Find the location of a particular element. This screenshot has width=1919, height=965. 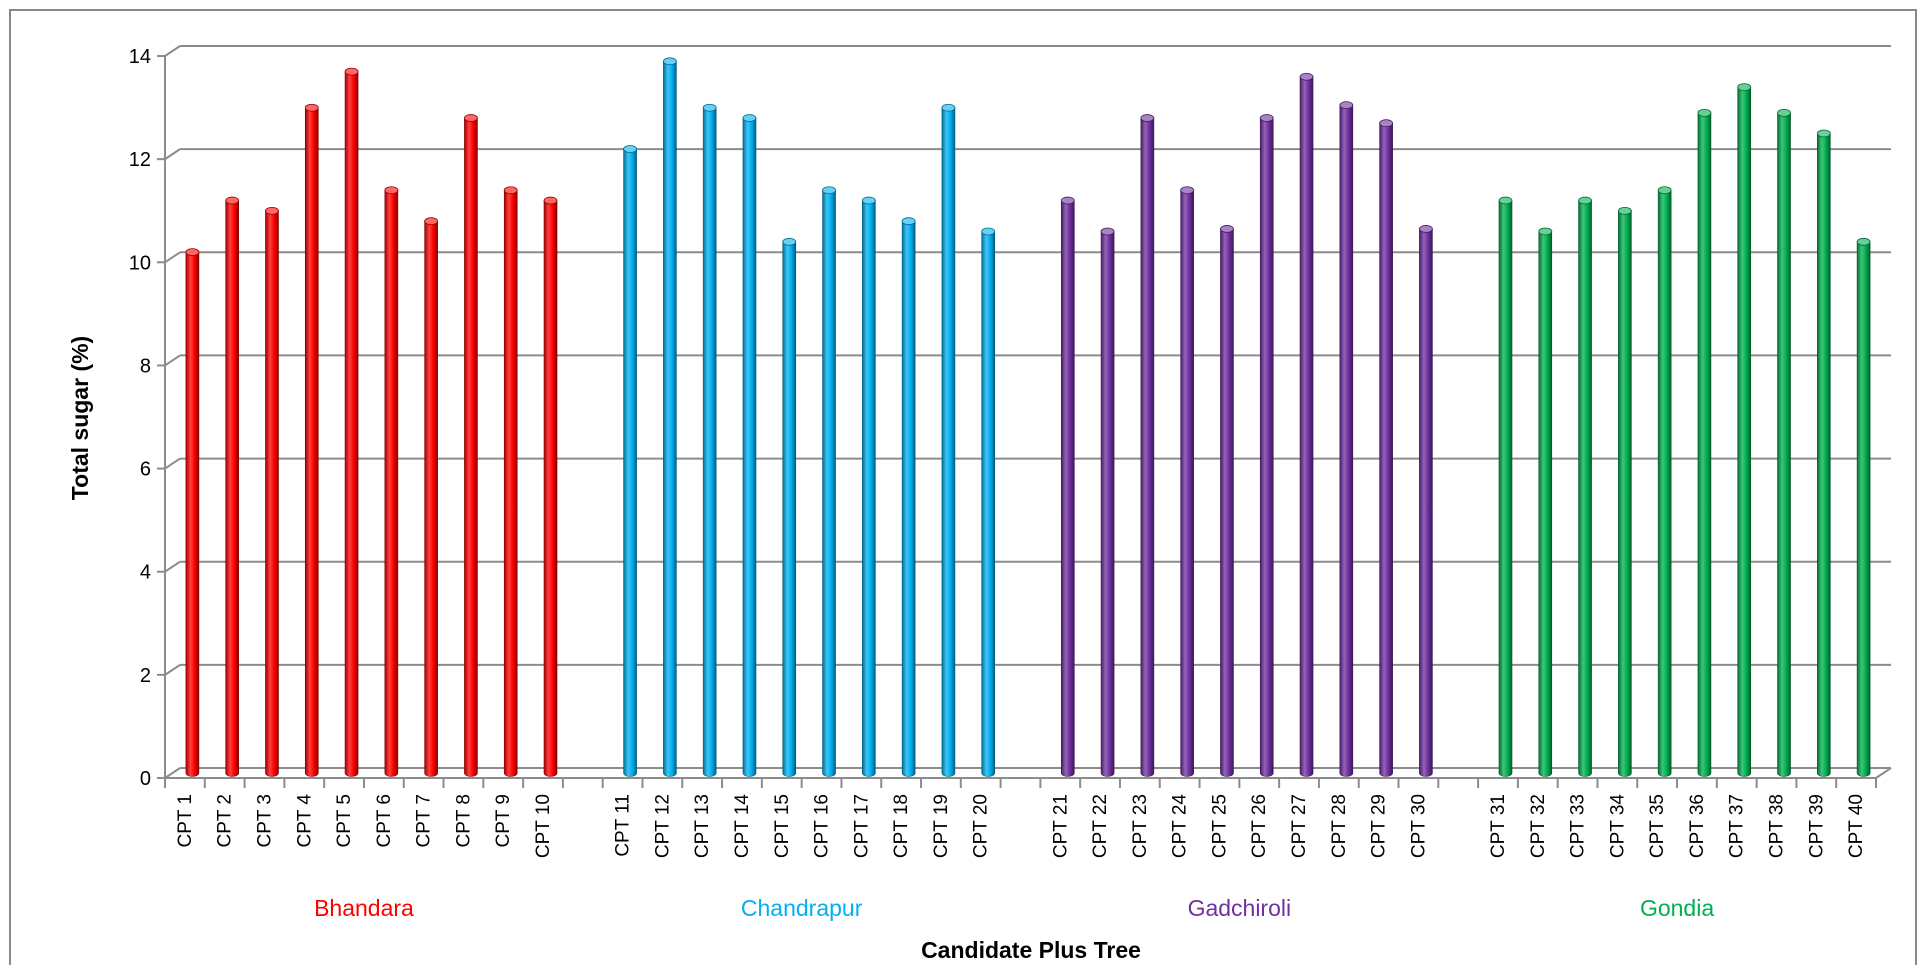

x-tick-label: CPT 3 is located at coordinates (264, 821).